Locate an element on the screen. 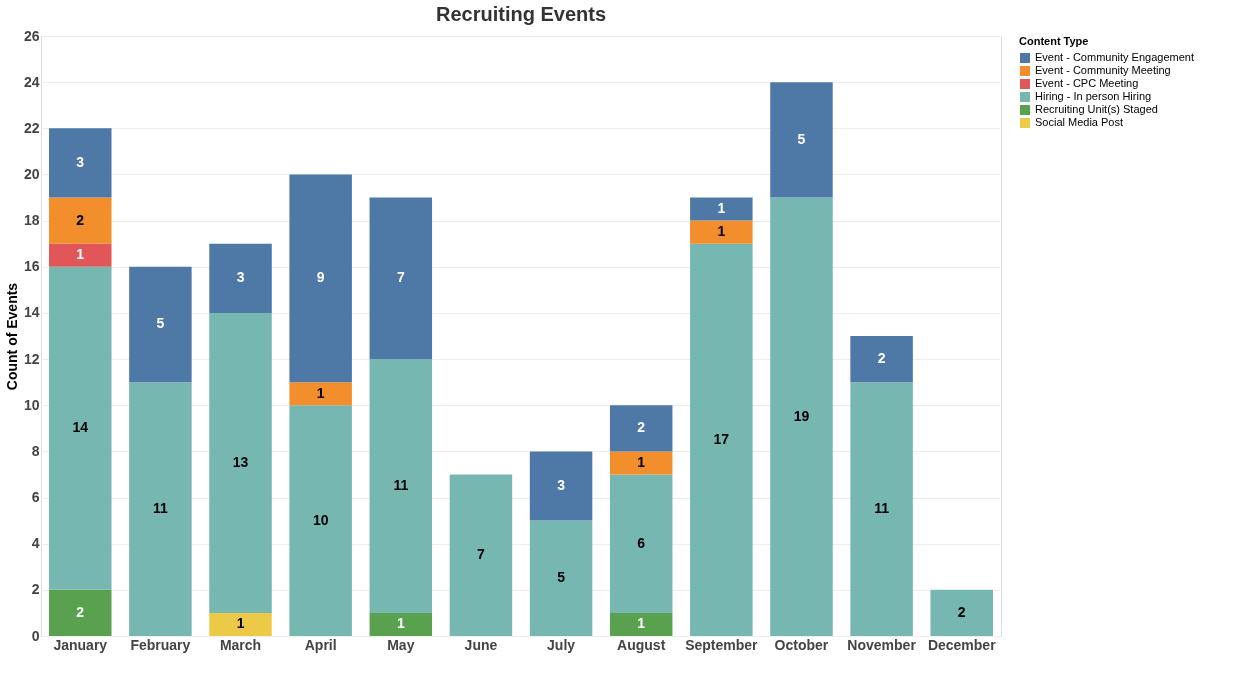 This screenshot has width=1255, height=692. y-tick-label: 24 is located at coordinates (31, 81).